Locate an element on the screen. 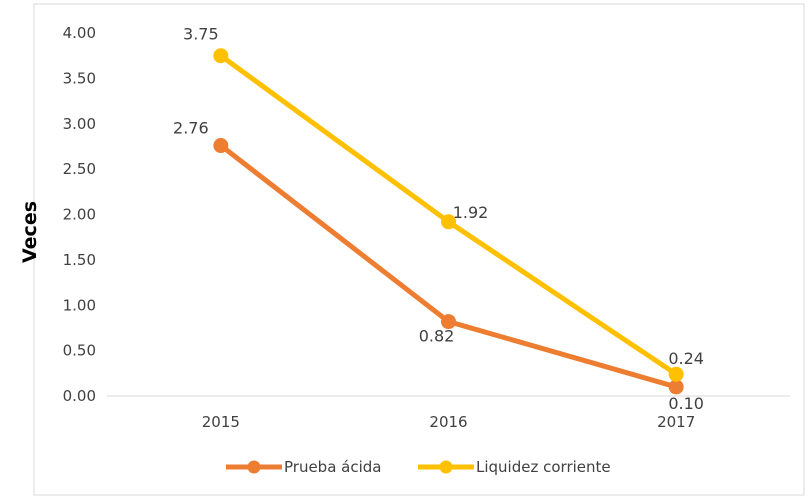 The height and width of the screenshot is (500, 808). x-tick-label: 2016 is located at coordinates (448, 422).